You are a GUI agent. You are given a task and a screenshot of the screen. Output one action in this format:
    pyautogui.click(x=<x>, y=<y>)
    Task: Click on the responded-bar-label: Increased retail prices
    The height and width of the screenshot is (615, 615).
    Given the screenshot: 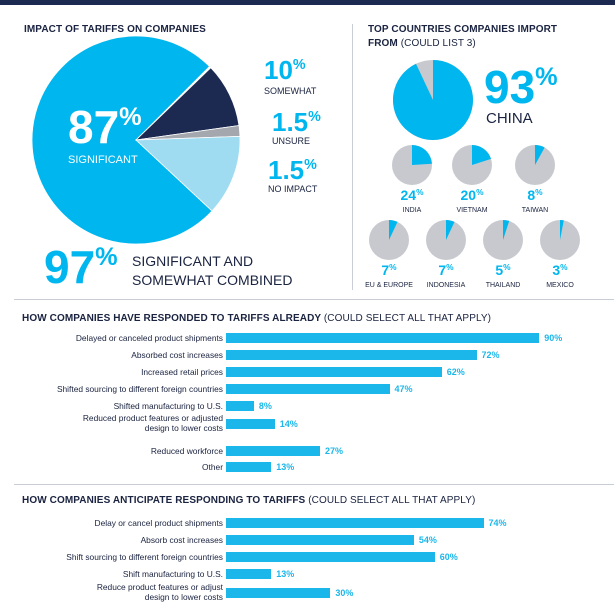 What is the action you would take?
    pyautogui.click(x=182, y=372)
    